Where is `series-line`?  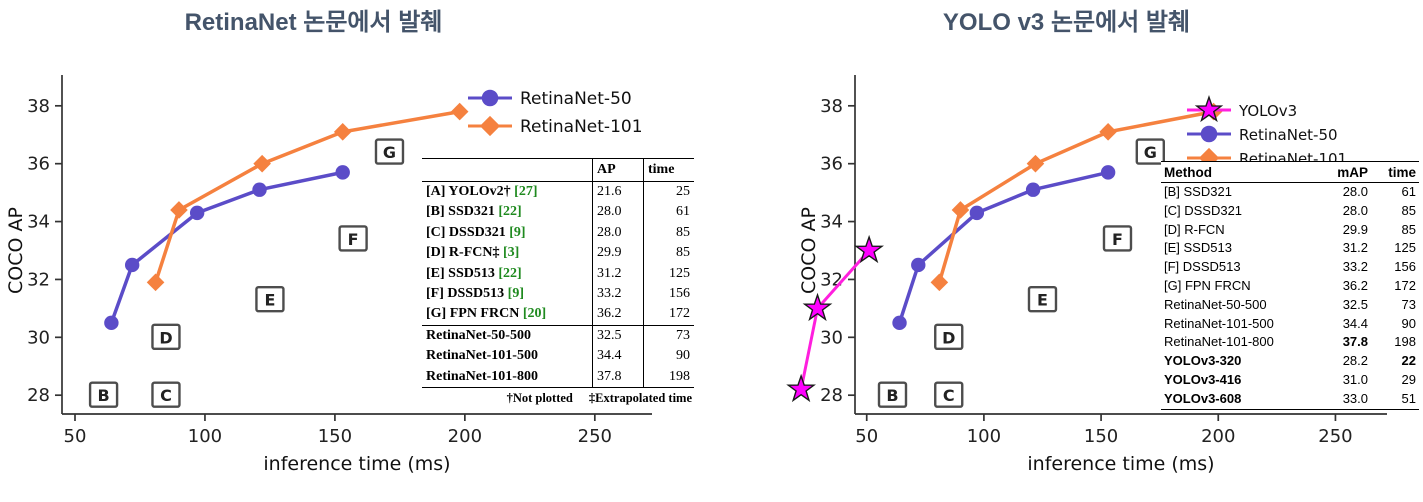 series-line is located at coordinates (227, 247).